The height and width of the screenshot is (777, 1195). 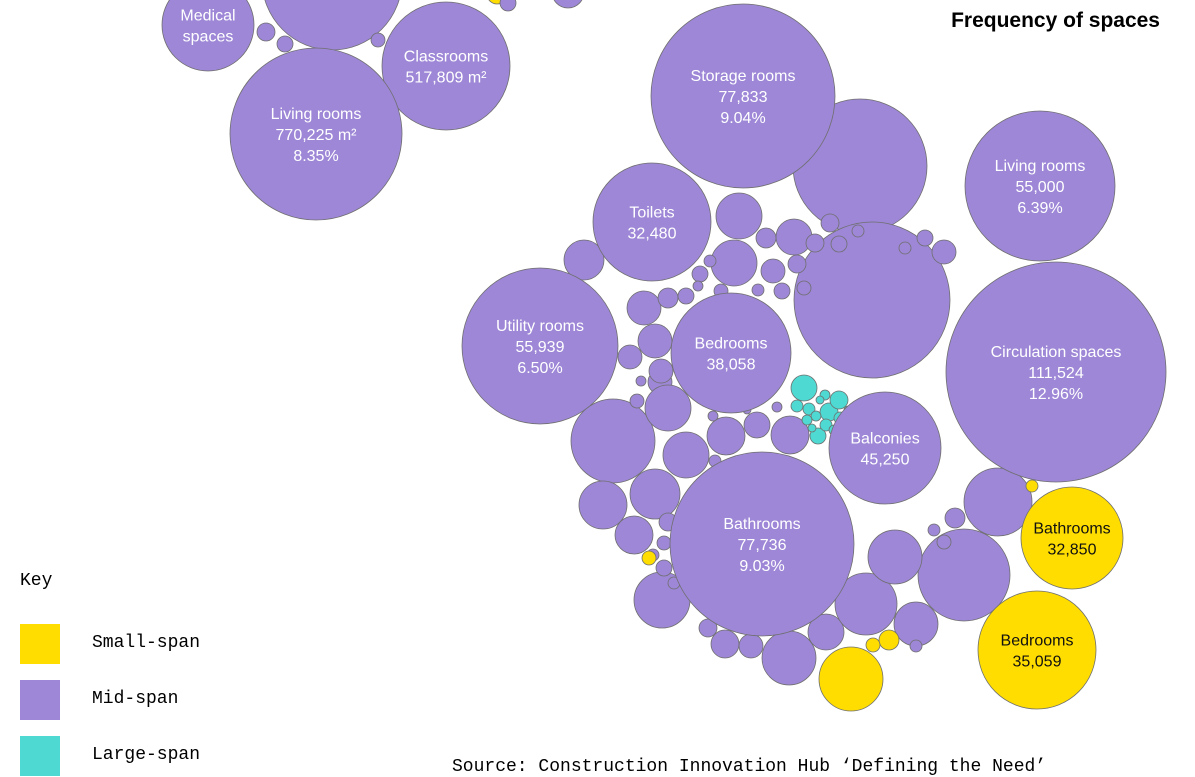 I want to click on bubble-bedrooms-mid-span-label-line-1: 38,058, so click(x=731, y=365).